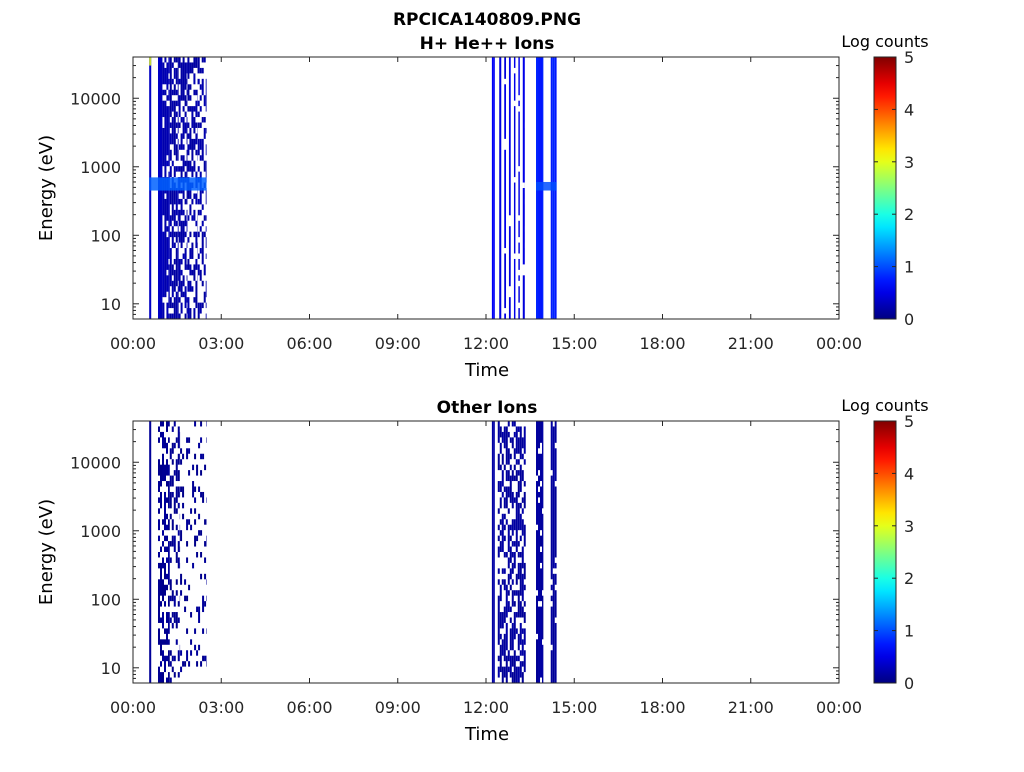 The image size is (1024, 772). Describe the element at coordinates (884, 41) in the screenshot. I see `colorbar-label-top: Log counts` at that location.